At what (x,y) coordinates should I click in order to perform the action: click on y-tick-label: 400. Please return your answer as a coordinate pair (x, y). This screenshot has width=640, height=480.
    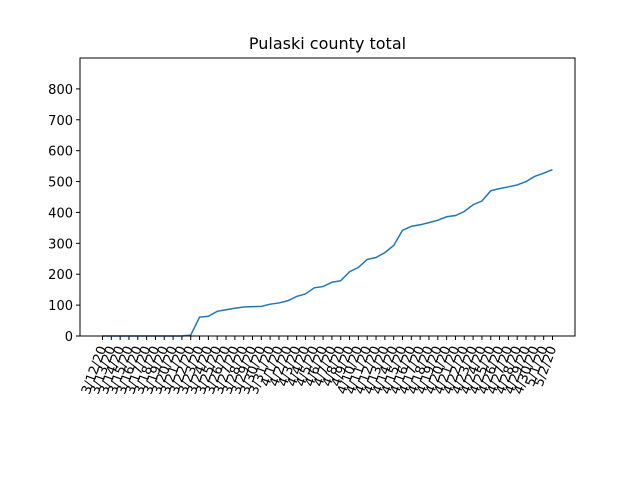
    Looking at the image, I should click on (60, 213).